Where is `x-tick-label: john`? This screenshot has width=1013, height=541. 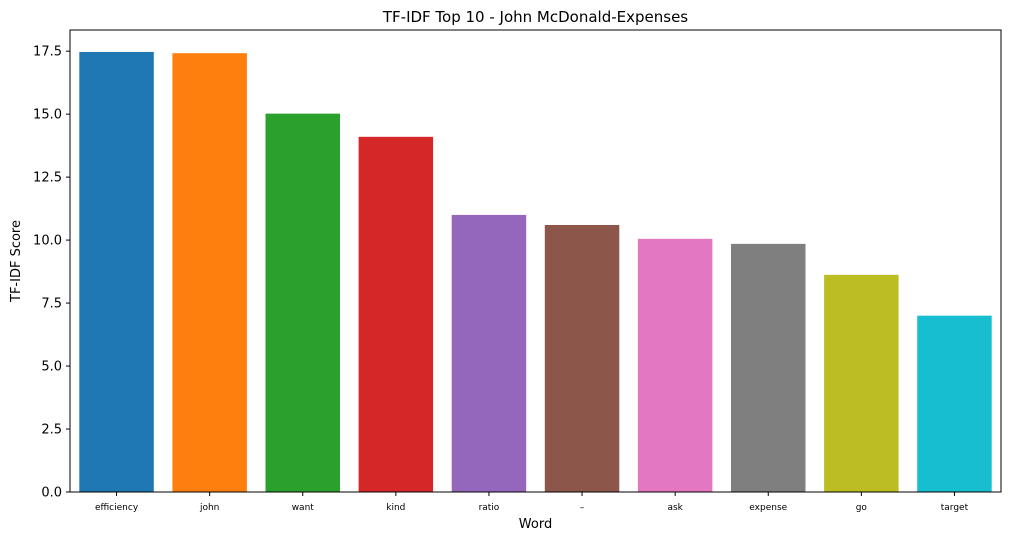 x-tick-label: john is located at coordinates (209, 508).